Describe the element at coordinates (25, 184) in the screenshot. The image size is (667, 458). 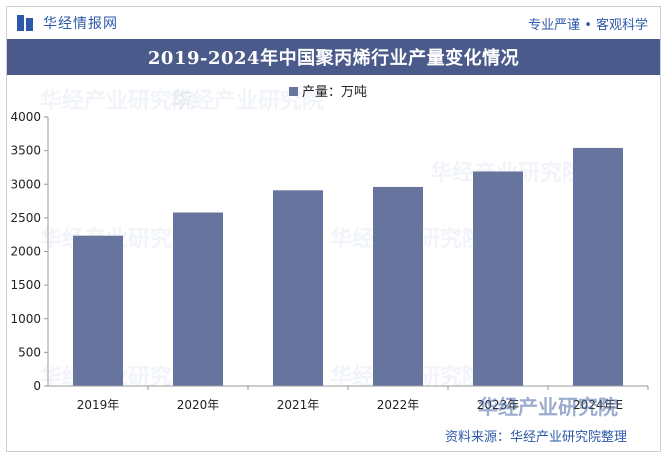
I see `y-tick-label: 3000` at that location.